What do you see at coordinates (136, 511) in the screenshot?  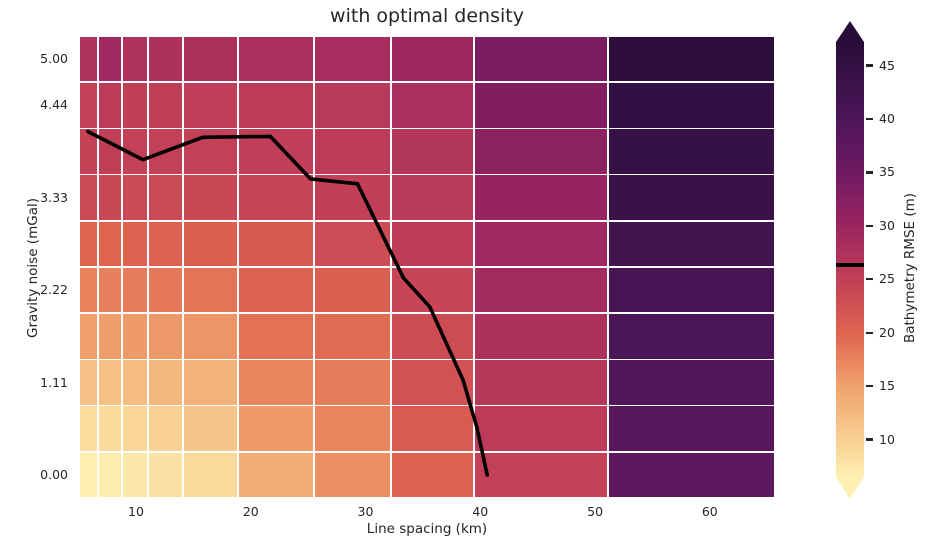 I see `x-tick-label: 10` at bounding box center [136, 511].